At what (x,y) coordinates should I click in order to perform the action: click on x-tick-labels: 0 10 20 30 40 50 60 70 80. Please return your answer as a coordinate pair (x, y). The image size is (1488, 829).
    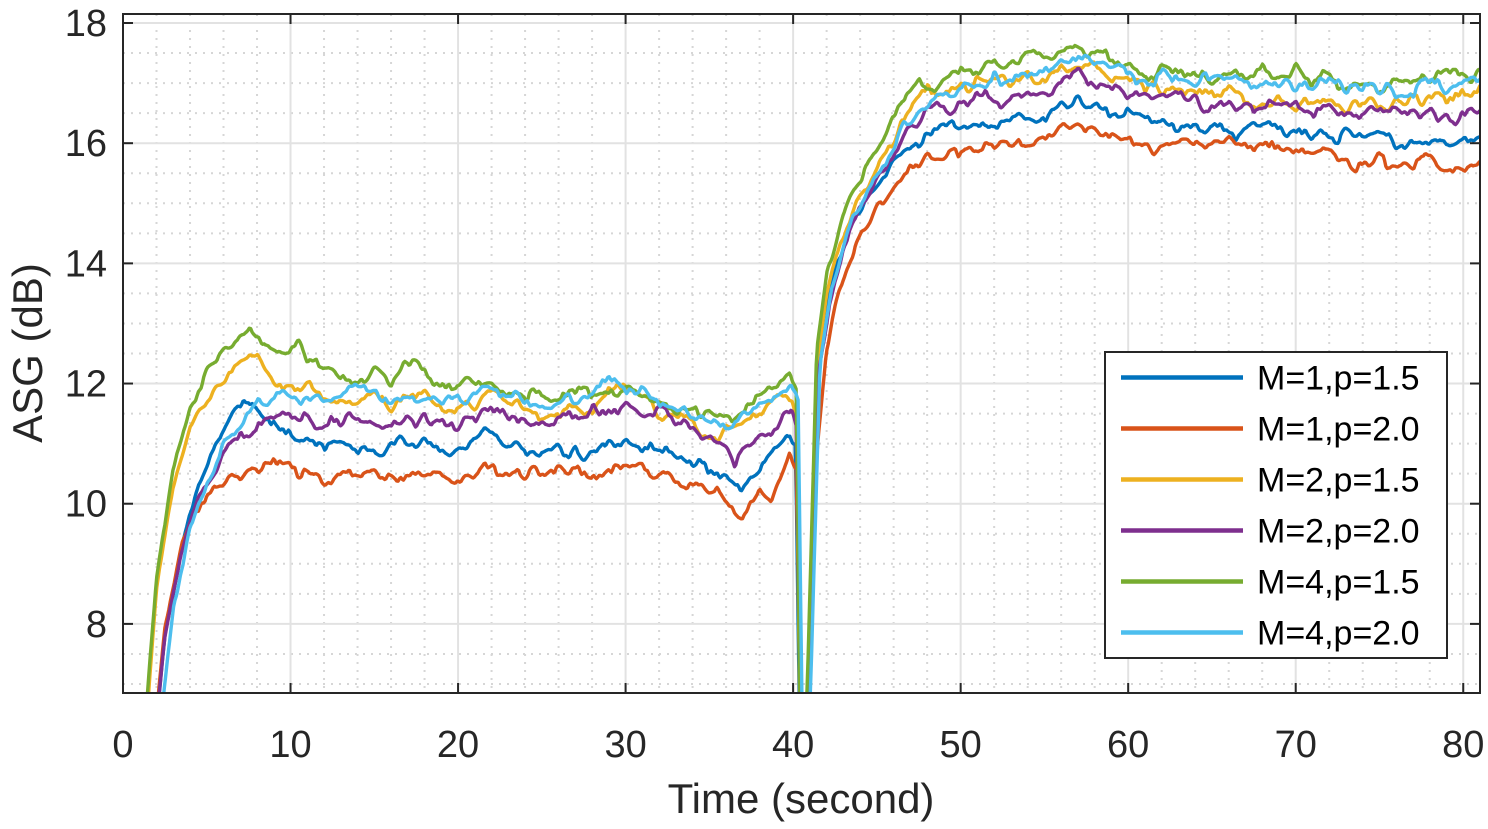
    Looking at the image, I should click on (798, 745).